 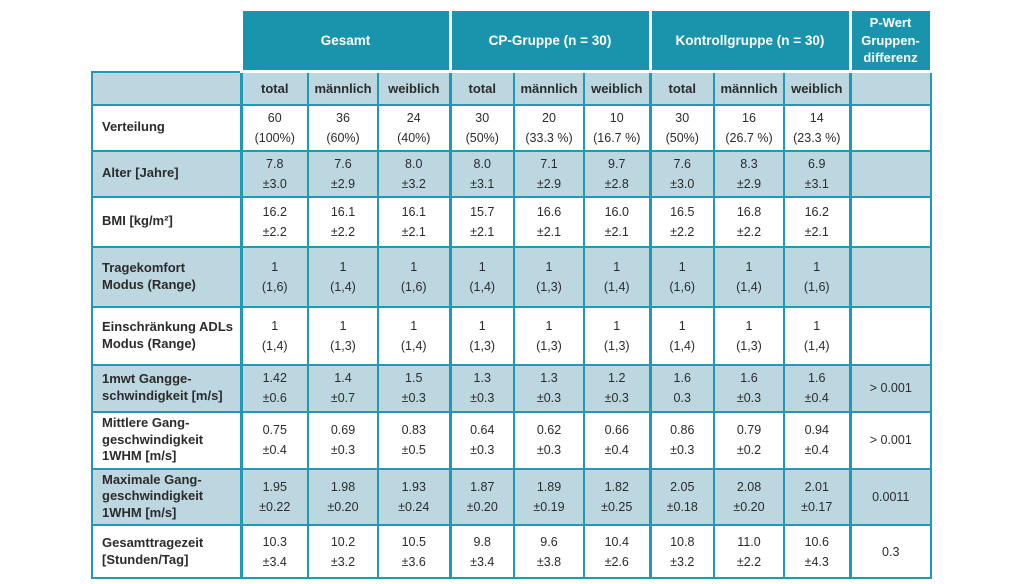 What do you see at coordinates (481, 497) in the screenshot?
I see `table-cell: 1.87 ±0.20` at bounding box center [481, 497].